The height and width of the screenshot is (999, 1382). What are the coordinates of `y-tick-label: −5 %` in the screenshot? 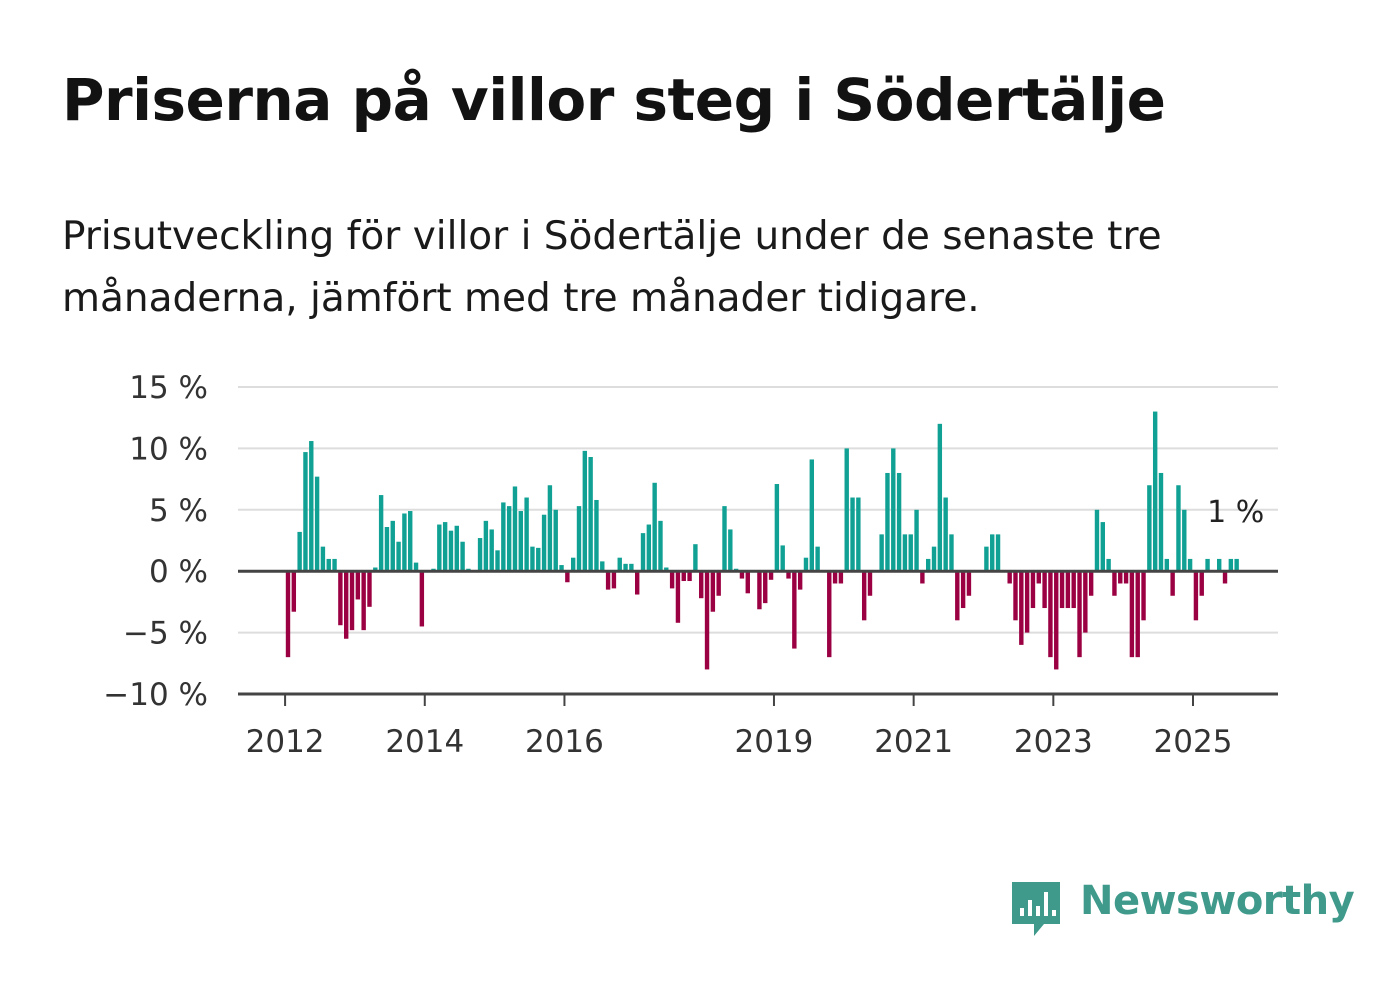 It's located at (165, 634).